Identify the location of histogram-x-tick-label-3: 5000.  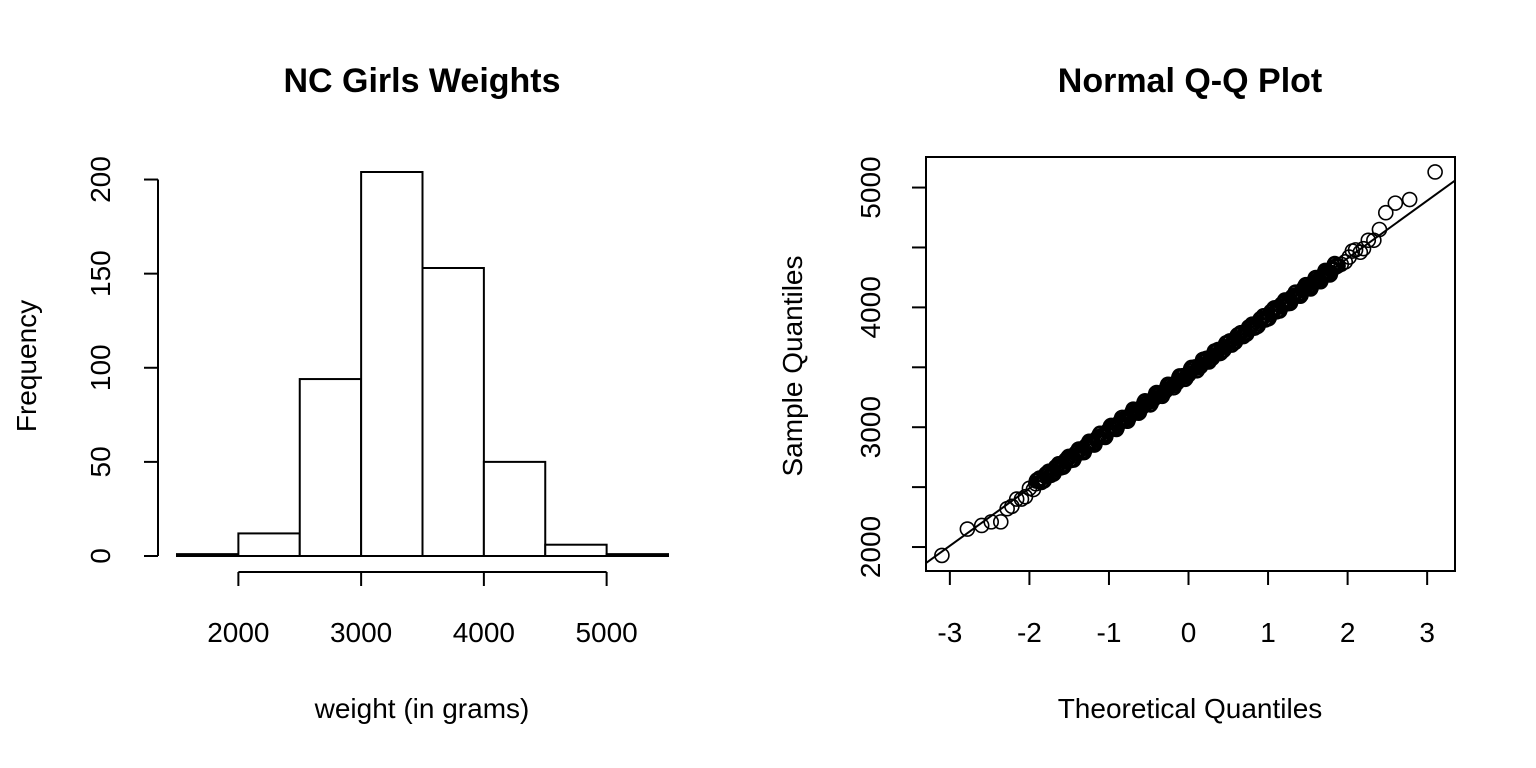
(606, 632).